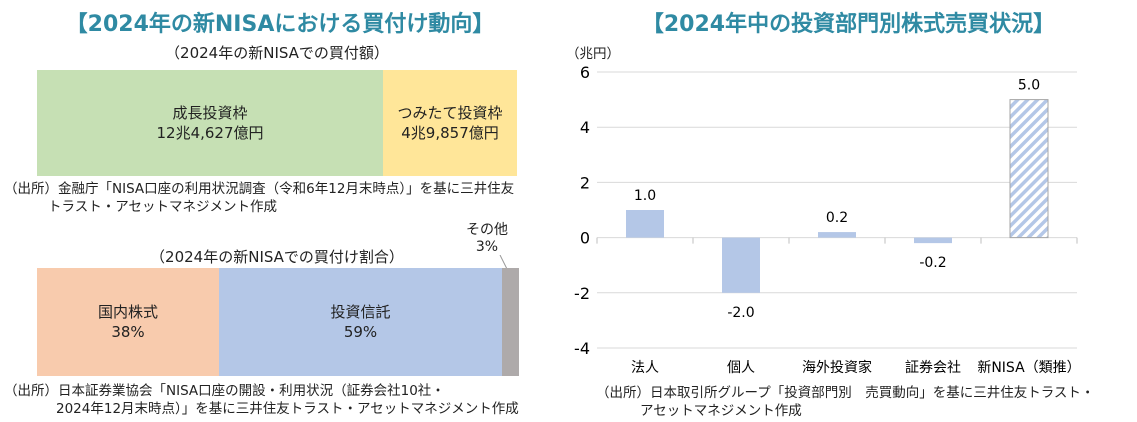 The width and height of the screenshot is (1137, 422). What do you see at coordinates (837, 367) in the screenshot?
I see `x-category-label: 海外投資家` at bounding box center [837, 367].